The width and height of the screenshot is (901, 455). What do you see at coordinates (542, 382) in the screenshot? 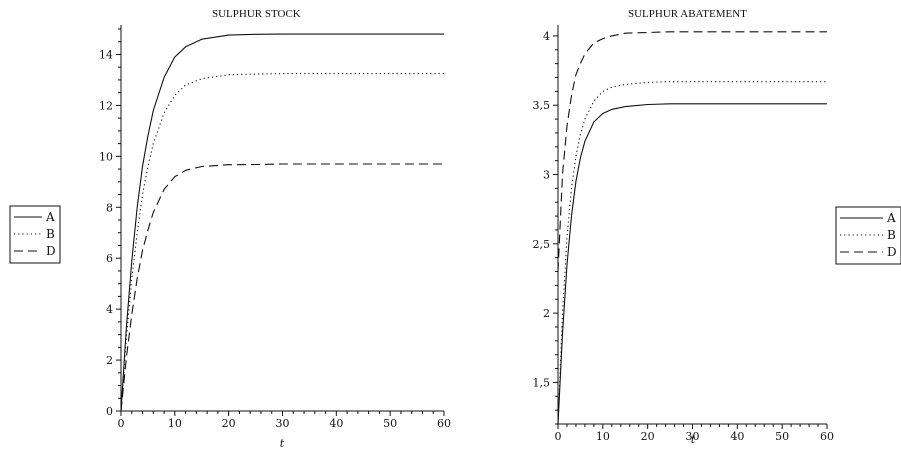
I see `y-tick-label: 1,5` at bounding box center [542, 382].